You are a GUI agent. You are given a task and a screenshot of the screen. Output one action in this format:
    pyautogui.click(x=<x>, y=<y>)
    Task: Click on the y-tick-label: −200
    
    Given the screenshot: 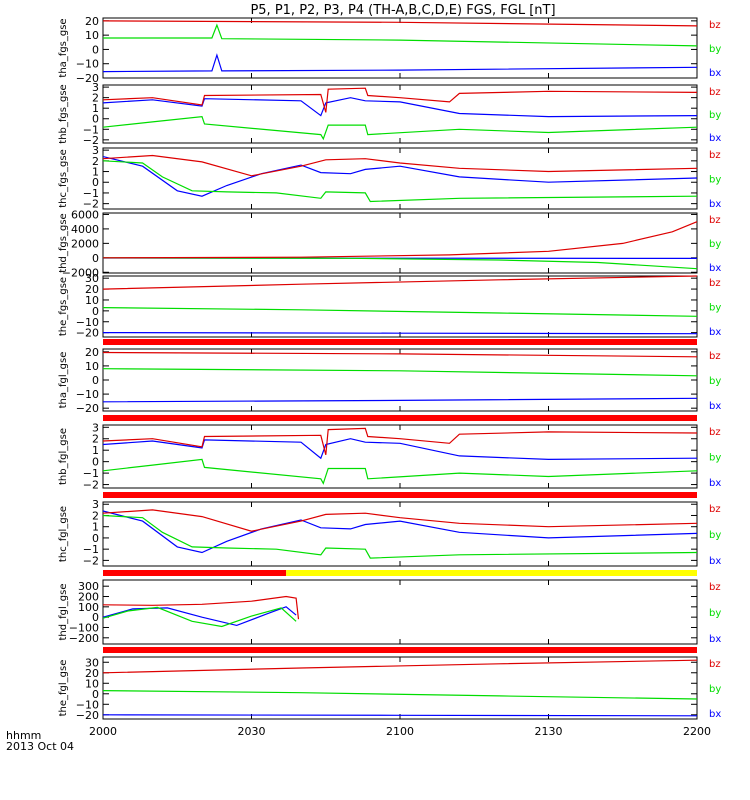 What is the action you would take?
    pyautogui.click(x=84, y=638)
    